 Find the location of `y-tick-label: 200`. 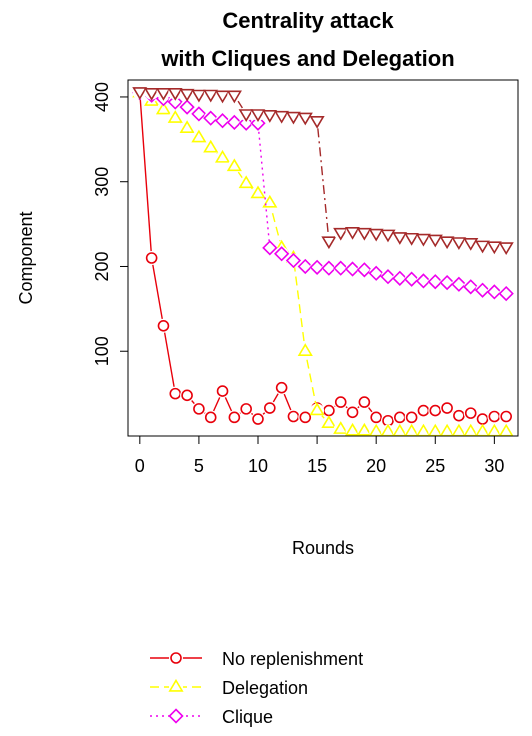

y-tick-label: 200 is located at coordinates (102, 266).